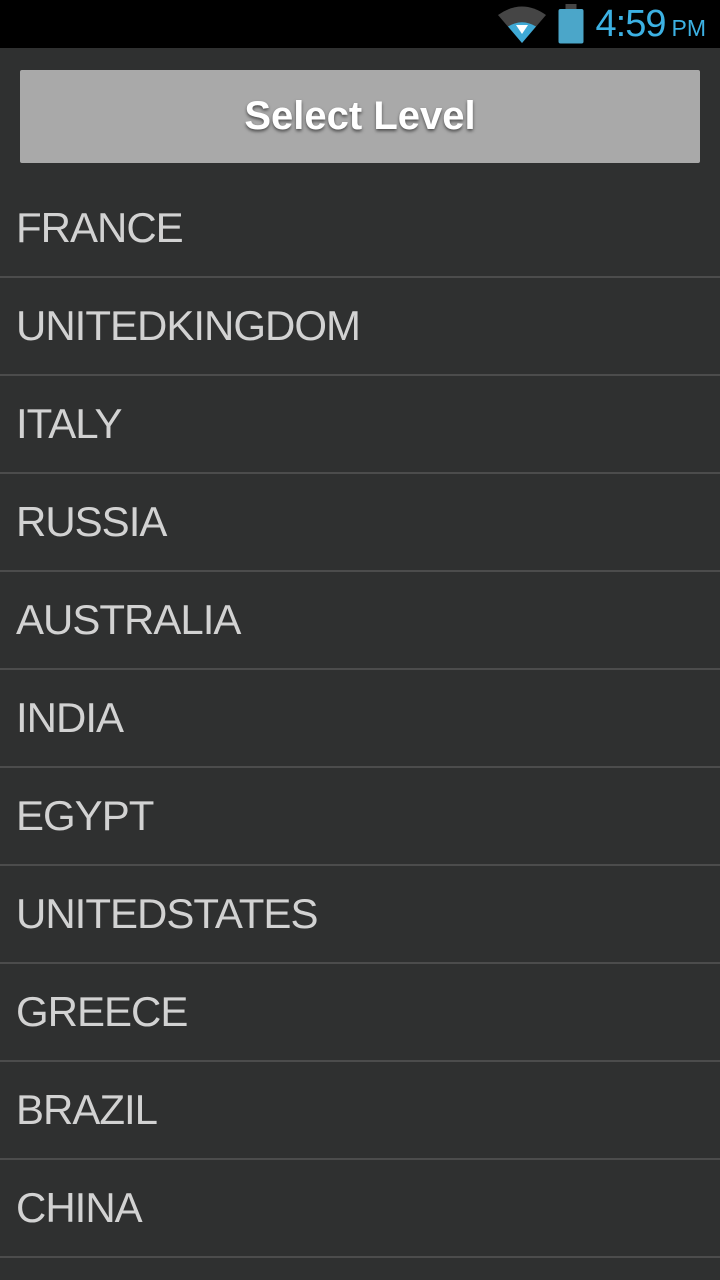  I want to click on list-item-australia: AUSTRALIA, so click(360, 621).